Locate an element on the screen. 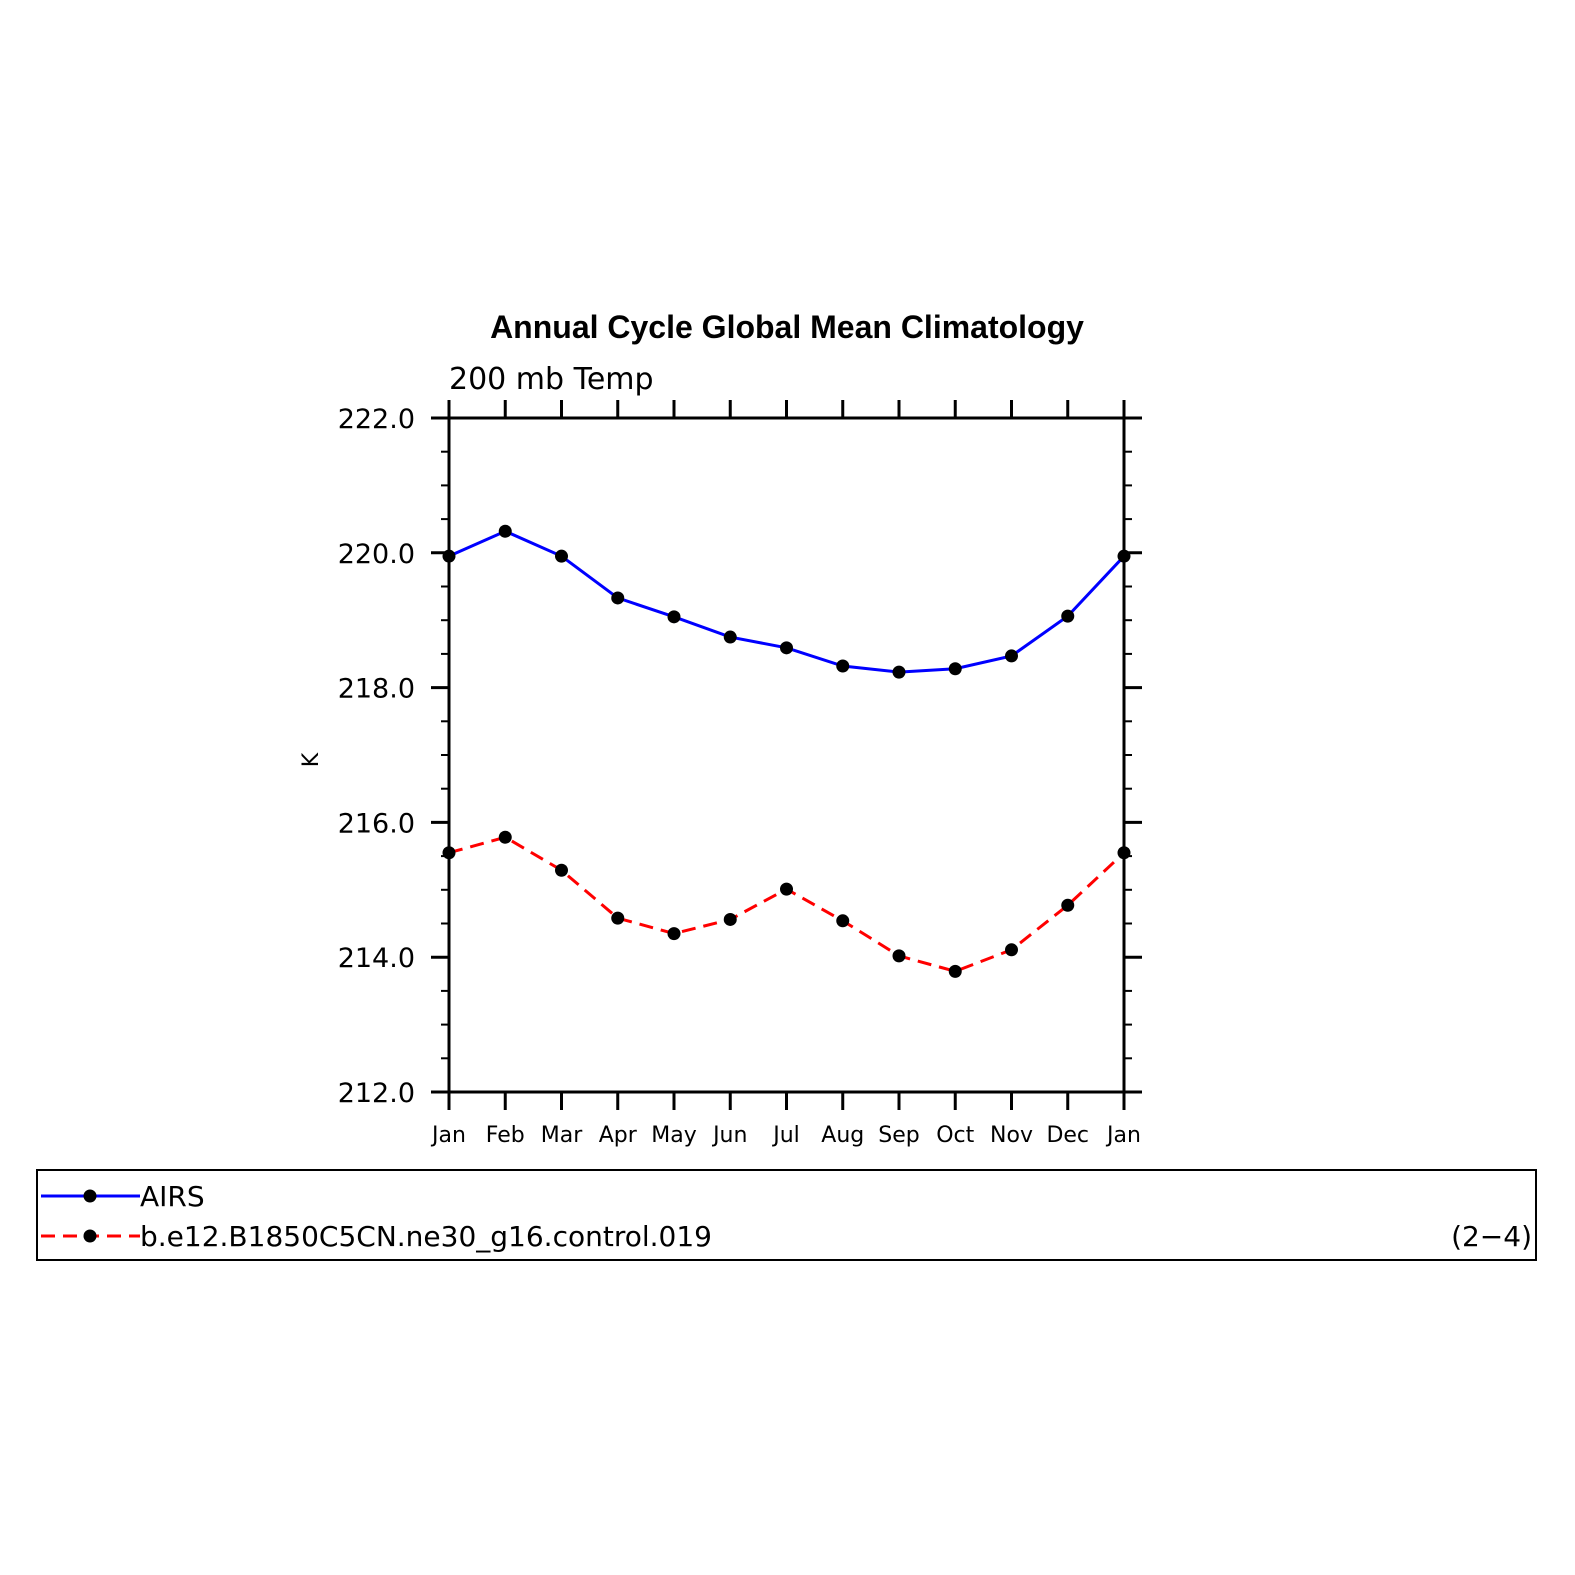  x-tick-label: Apr is located at coordinates (618, 1135).